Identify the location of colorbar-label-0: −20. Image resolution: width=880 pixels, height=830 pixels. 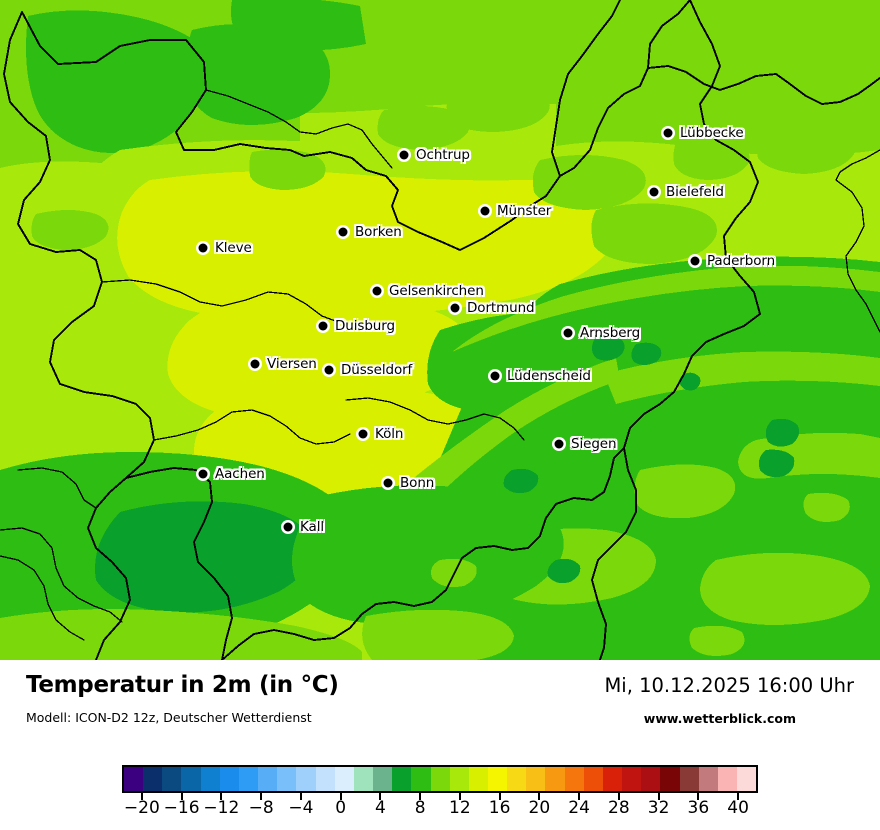
(141, 808).